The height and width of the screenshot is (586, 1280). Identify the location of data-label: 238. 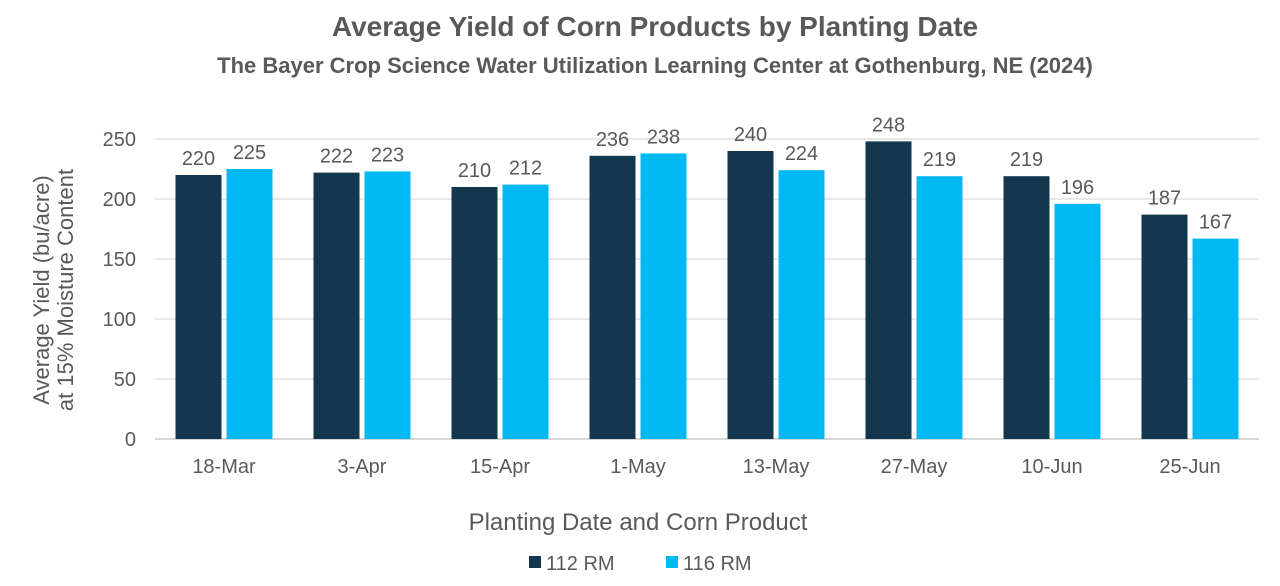
(663, 137).